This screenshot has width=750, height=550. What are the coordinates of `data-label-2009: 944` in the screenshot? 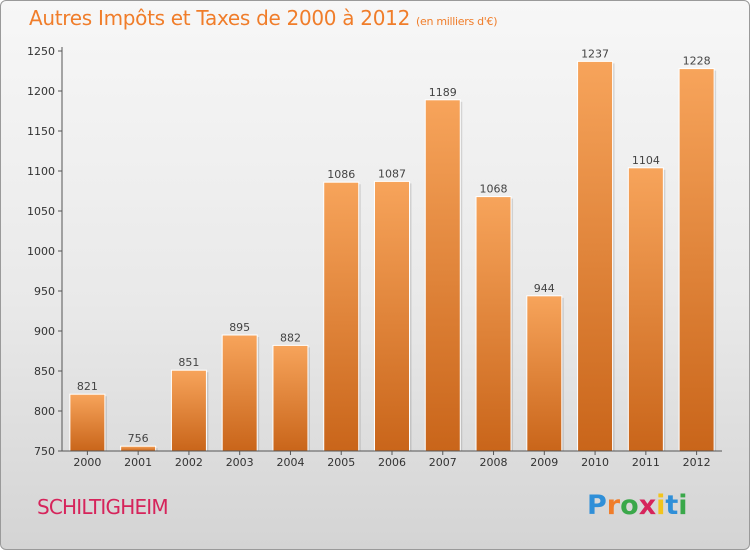 It's located at (544, 288).